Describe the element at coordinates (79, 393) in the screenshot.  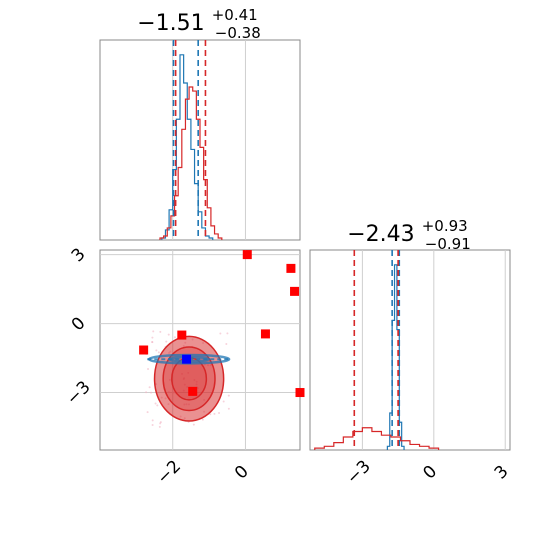
I see `p3-ytick-label-2: −3` at that location.